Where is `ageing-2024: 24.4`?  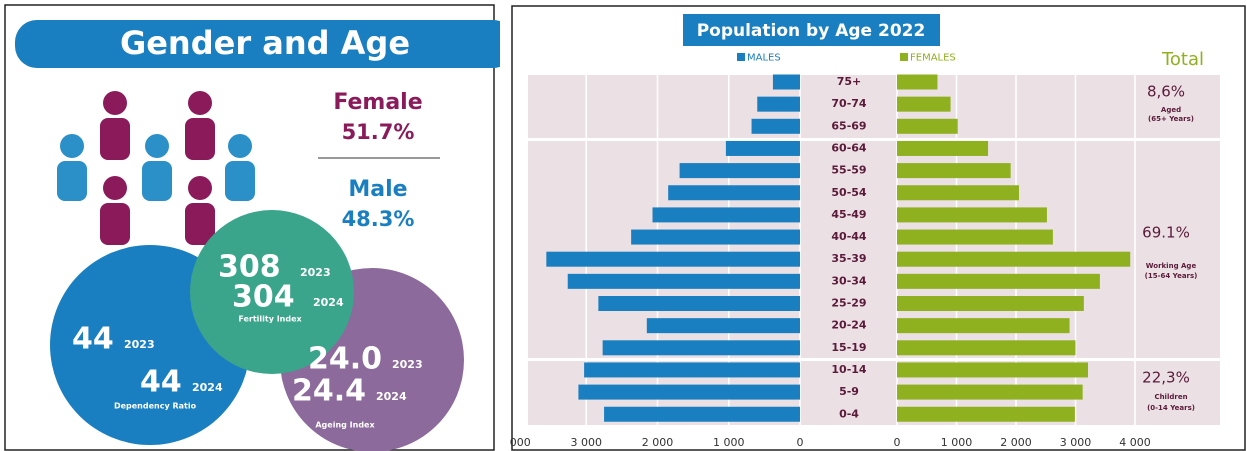 ageing-2024: 24.4 is located at coordinates (329, 391).